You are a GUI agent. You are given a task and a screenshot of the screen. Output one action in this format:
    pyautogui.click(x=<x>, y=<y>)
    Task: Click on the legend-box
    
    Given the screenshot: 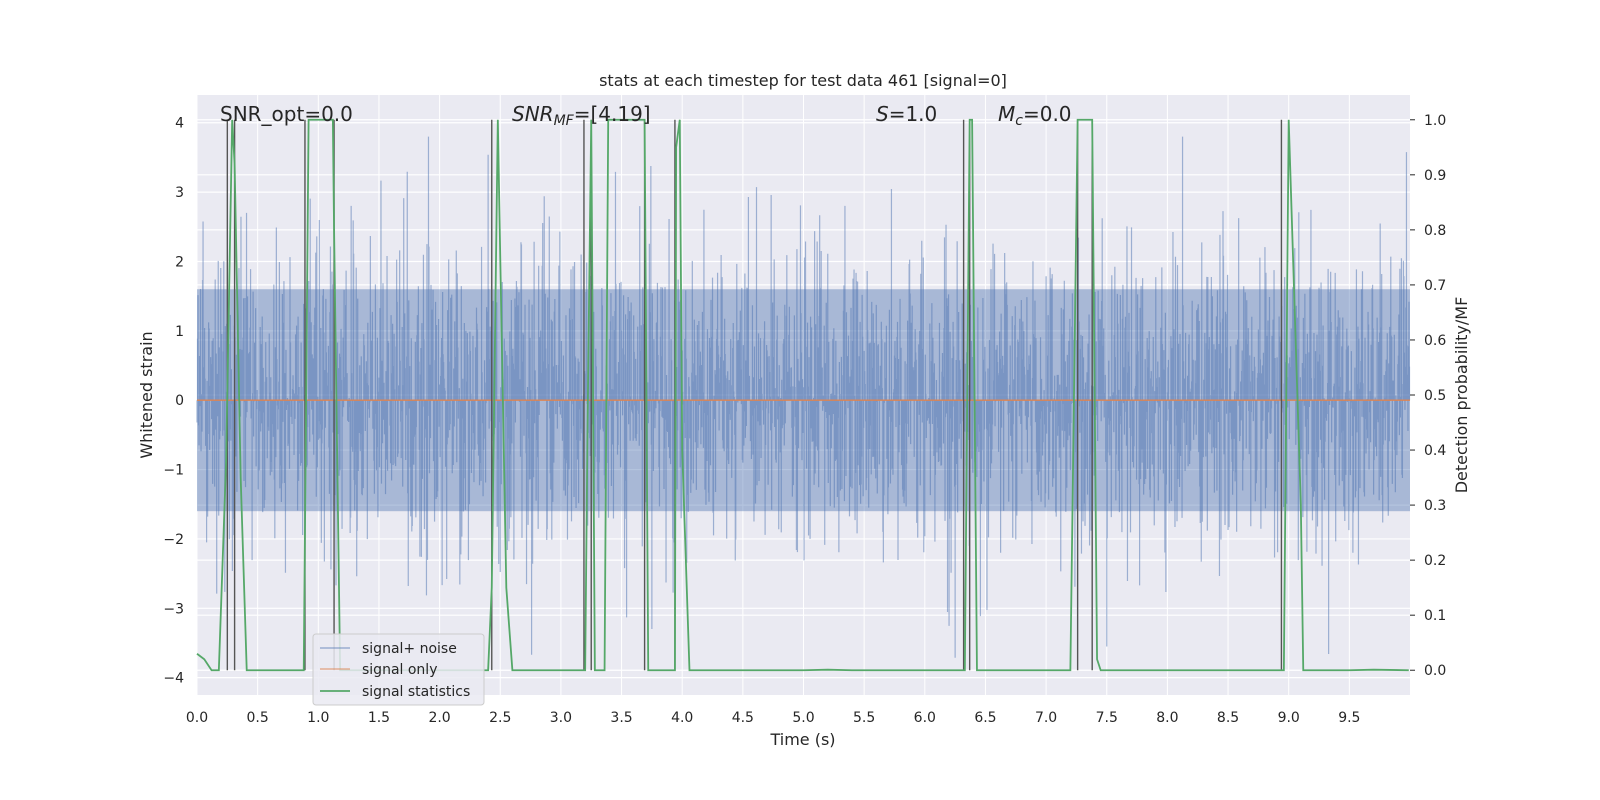 What is the action you would take?
    pyautogui.click(x=398, y=669)
    